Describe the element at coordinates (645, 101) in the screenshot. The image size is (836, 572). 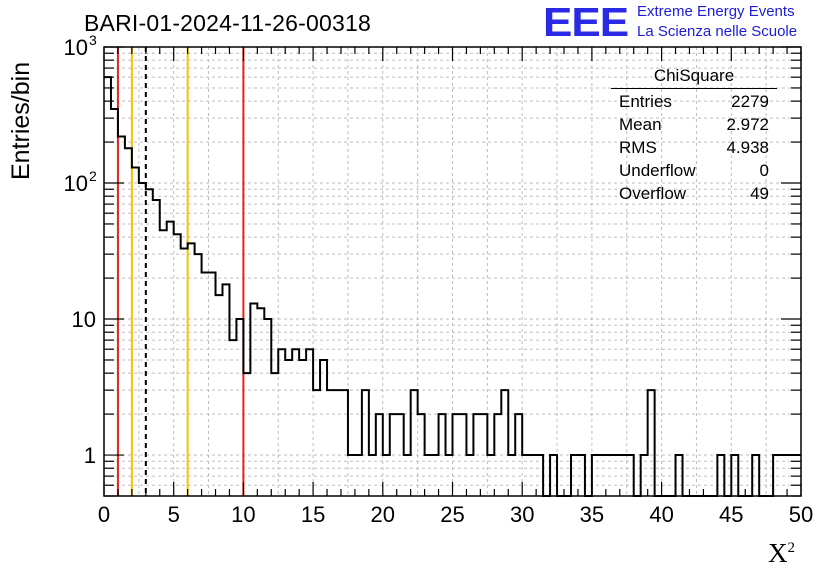
I see `stats-label: Entries` at that location.